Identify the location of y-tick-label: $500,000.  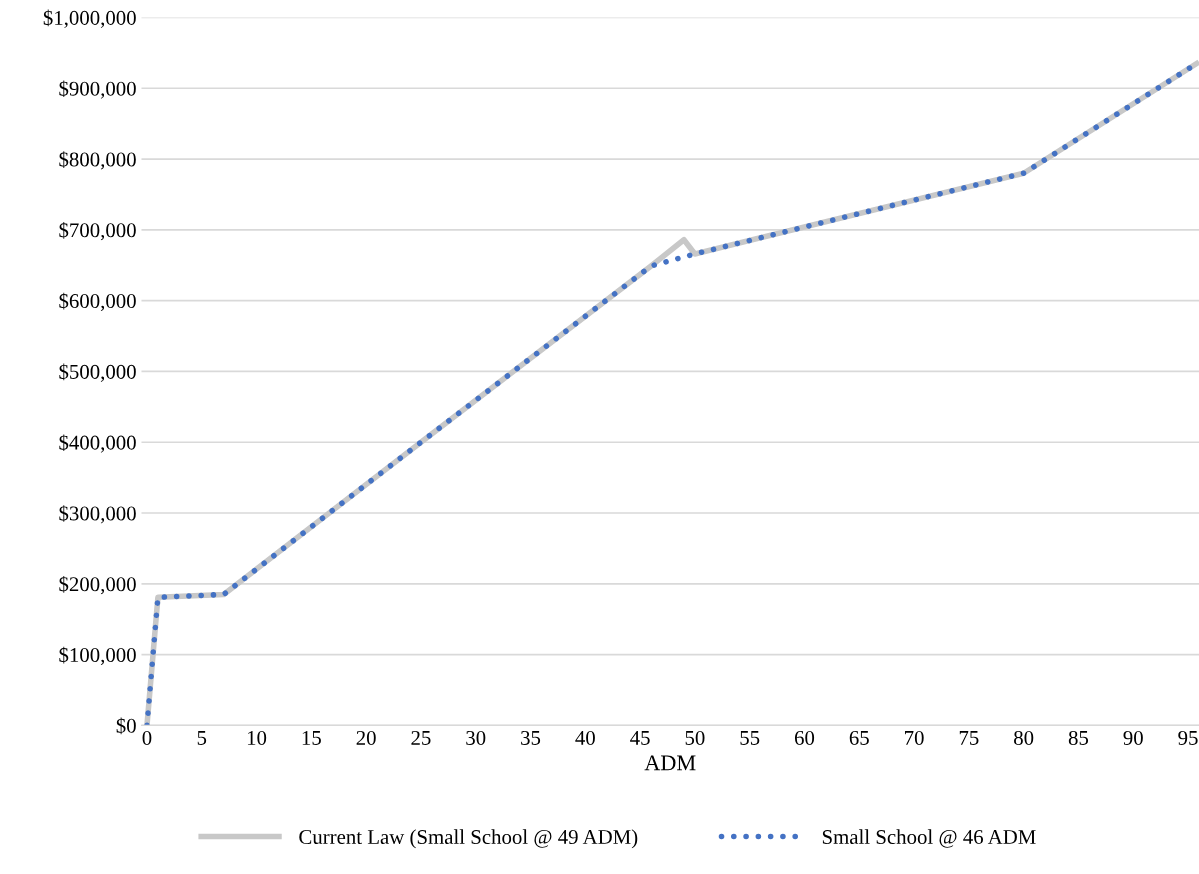
(97, 372).